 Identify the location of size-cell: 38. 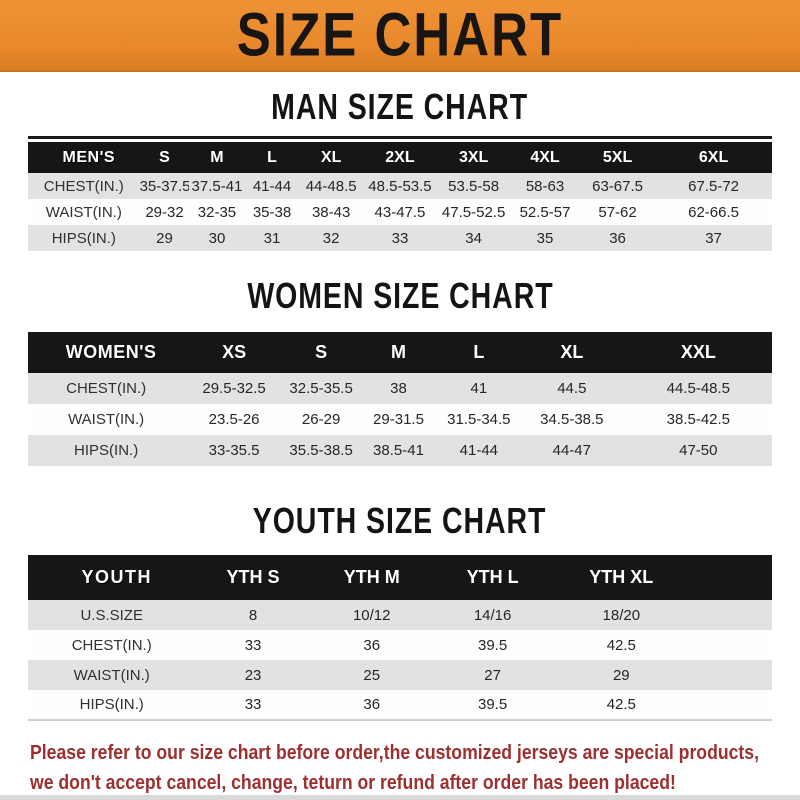
(398, 388).